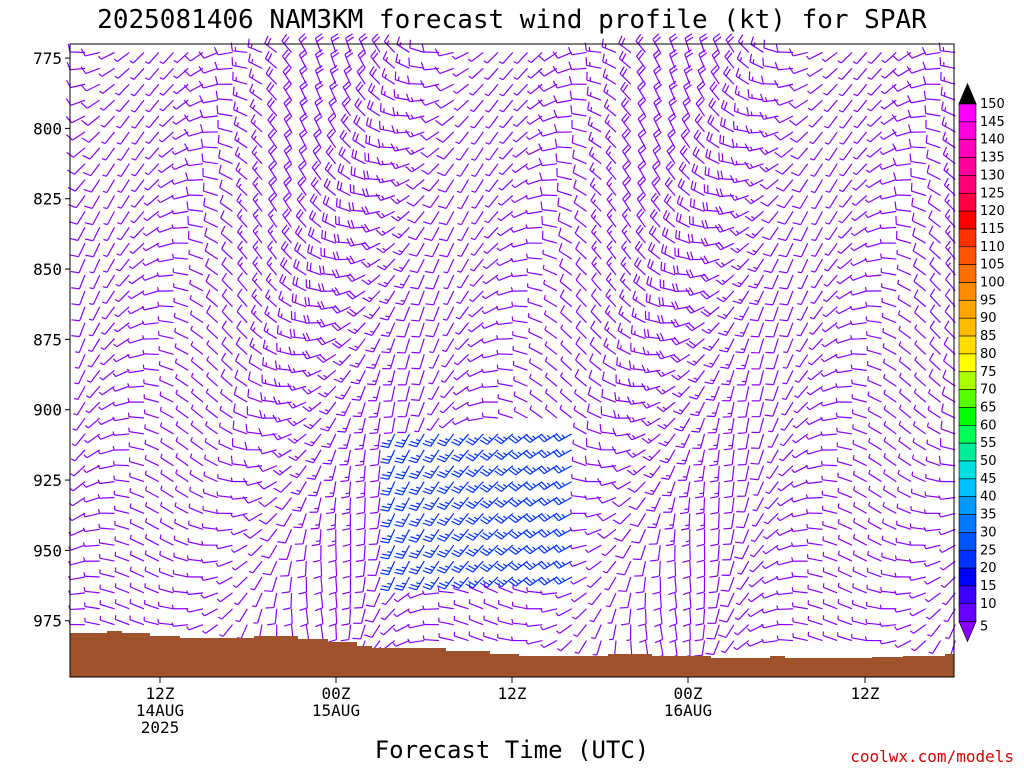 This screenshot has height=768, width=1024. What do you see at coordinates (160, 710) in the screenshot?
I see `x-tick-label: 14AUG` at bounding box center [160, 710].